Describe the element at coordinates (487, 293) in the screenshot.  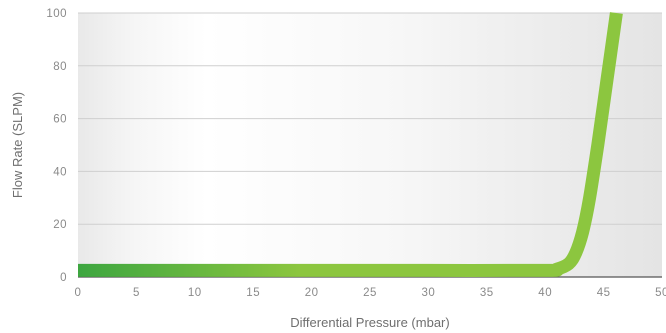
I see `x-tick-label: 35` at that location.